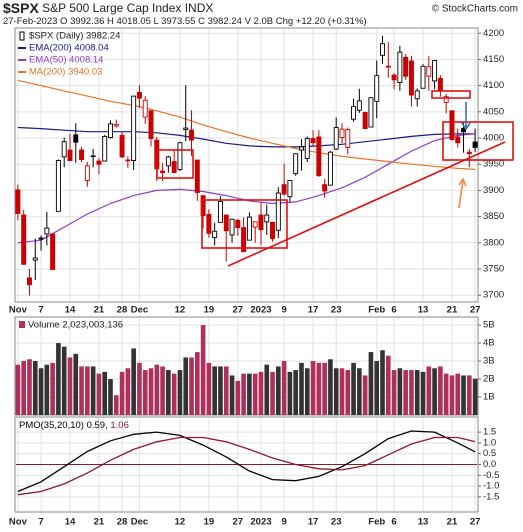  Describe the element at coordinates (51, 425) in the screenshot. I see `legend-text: PMO(35,20,10)` at that location.